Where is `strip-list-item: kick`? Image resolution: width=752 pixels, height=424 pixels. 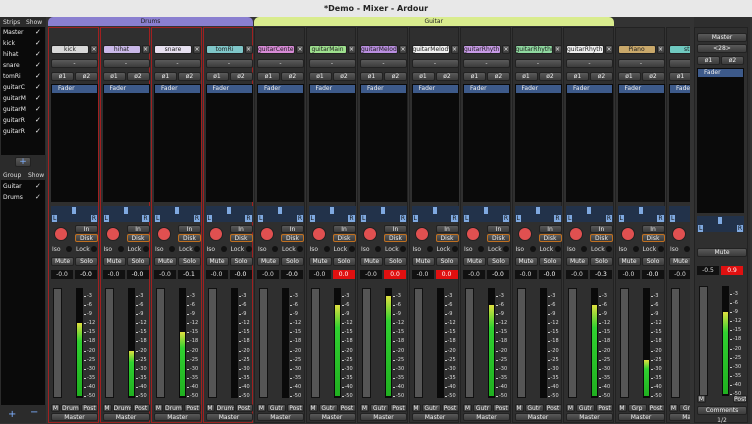 strip-list-item: kick is located at coordinates (9, 43).